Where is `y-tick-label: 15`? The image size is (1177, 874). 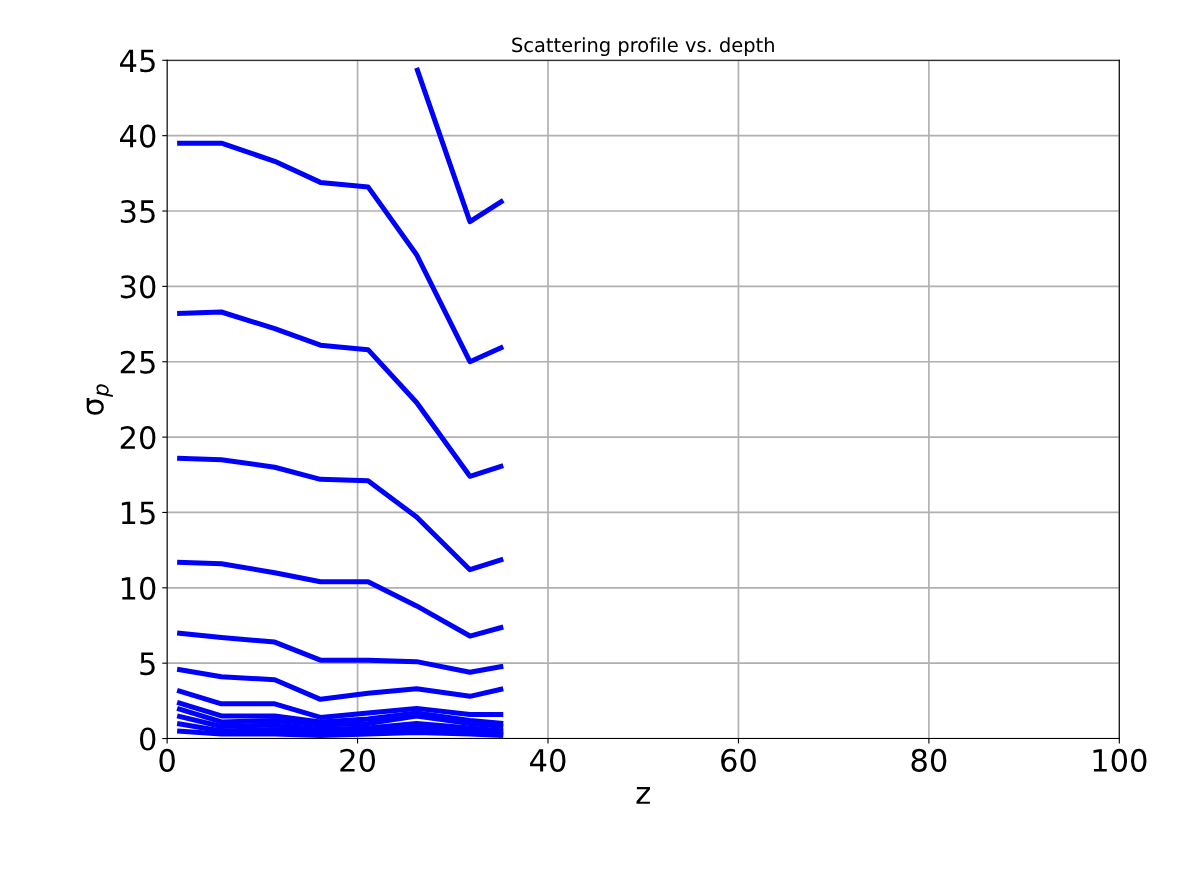 y-tick-label: 15 is located at coordinates (138, 513).